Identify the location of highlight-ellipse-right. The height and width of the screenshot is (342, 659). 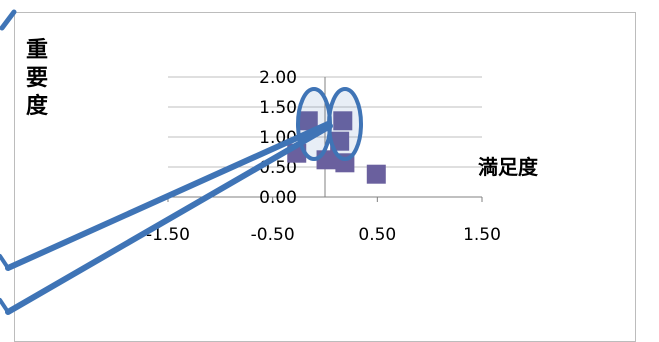
(345, 124).